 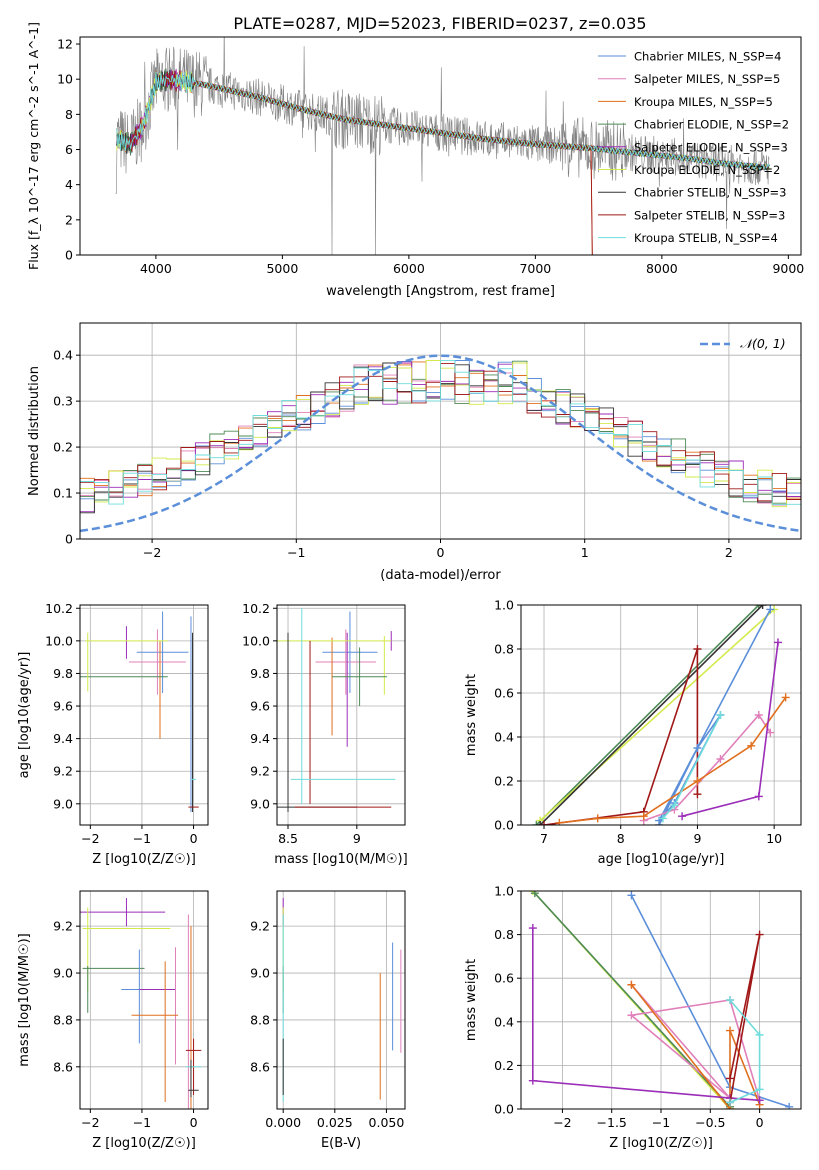 What do you see at coordinates (33, 146) in the screenshot?
I see `spectrum-ylabel: Flux [f_λ 10^-17 erg cm^-2 s^-1 A^-1]` at bounding box center [33, 146].